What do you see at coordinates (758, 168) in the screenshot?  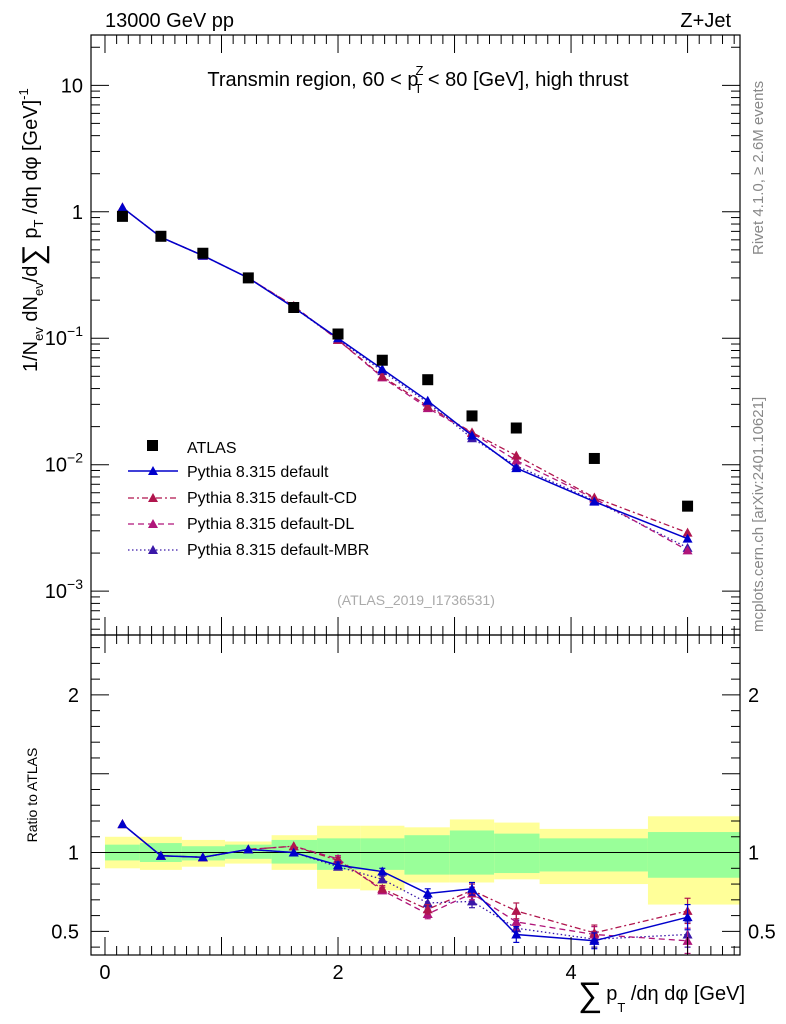 I see `rivet-label: Rivet 4.1.0, ≥ 2.6M events` at bounding box center [758, 168].